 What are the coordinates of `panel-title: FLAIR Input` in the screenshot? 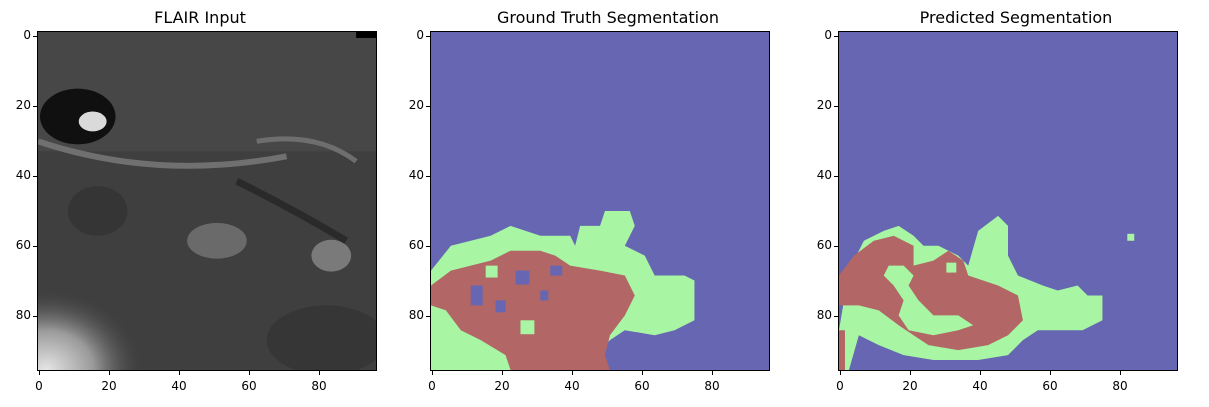 It's located at (200, 17).